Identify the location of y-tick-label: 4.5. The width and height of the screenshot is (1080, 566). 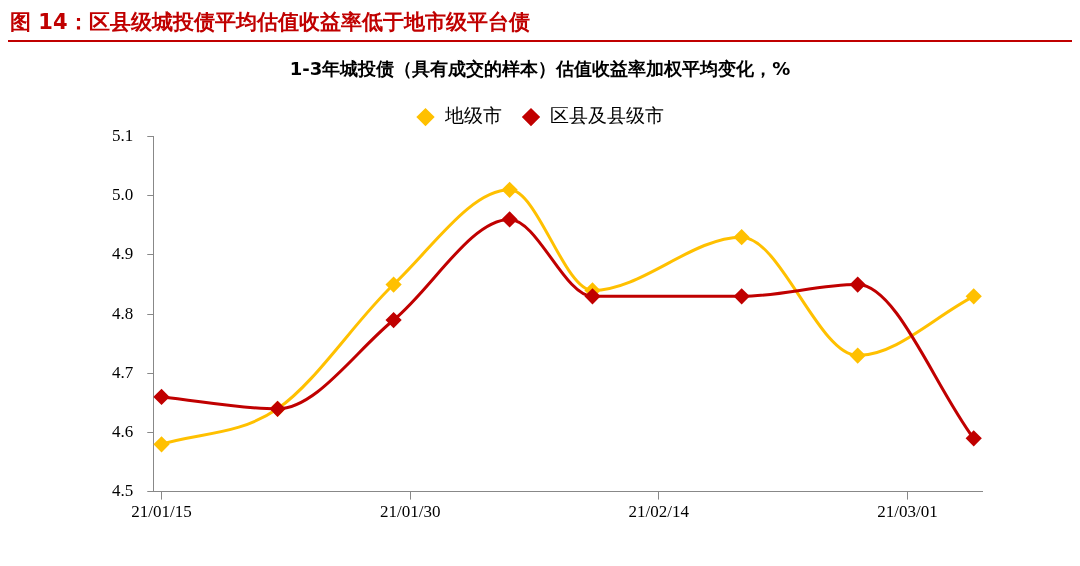
(123, 491).